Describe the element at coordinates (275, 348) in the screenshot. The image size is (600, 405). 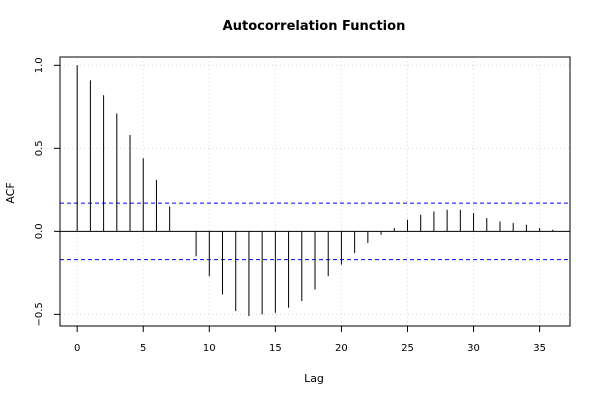
I see `x-tick-label: 15` at that location.